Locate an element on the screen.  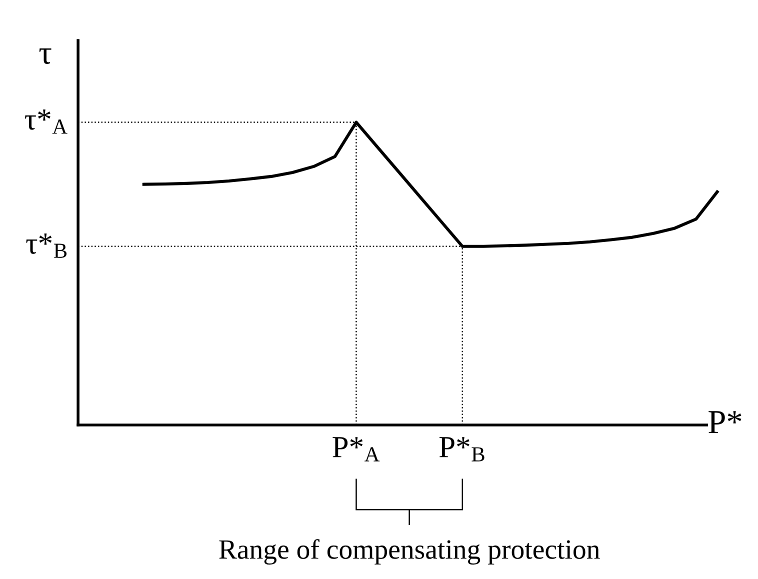
text: Range of compensating protection is located at coordinates (409, 552).